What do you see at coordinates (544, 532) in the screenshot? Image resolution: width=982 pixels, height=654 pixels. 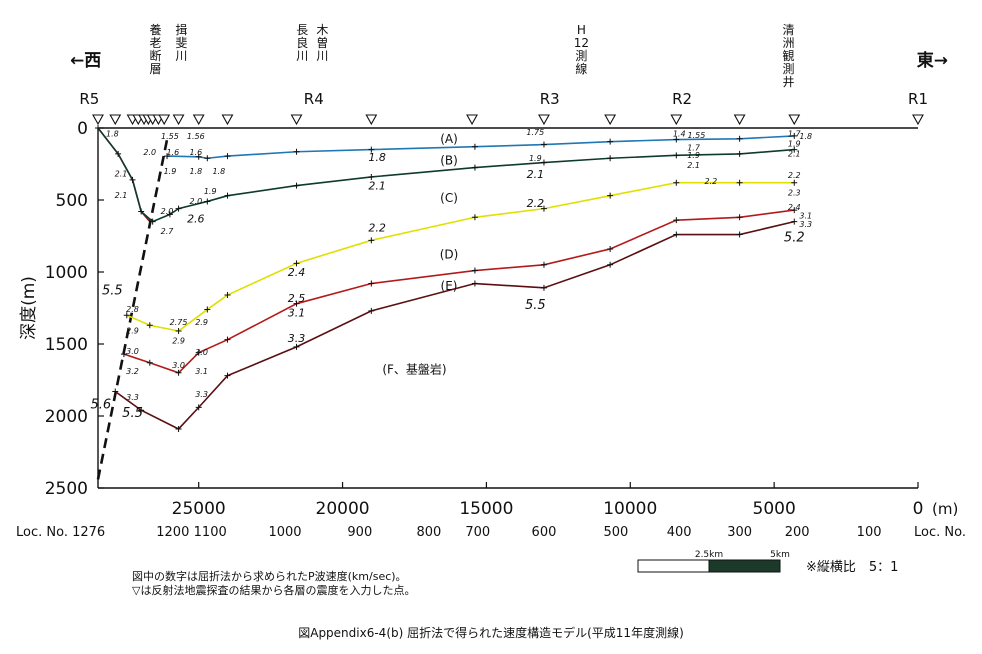 I see `loc-tick-label: 600` at bounding box center [544, 532].